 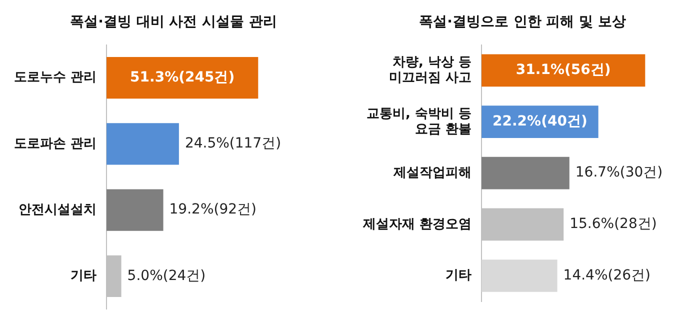 What do you see at coordinates (613, 224) in the screenshot?
I see `data-label: 15.6%(28건)` at bounding box center [613, 224].